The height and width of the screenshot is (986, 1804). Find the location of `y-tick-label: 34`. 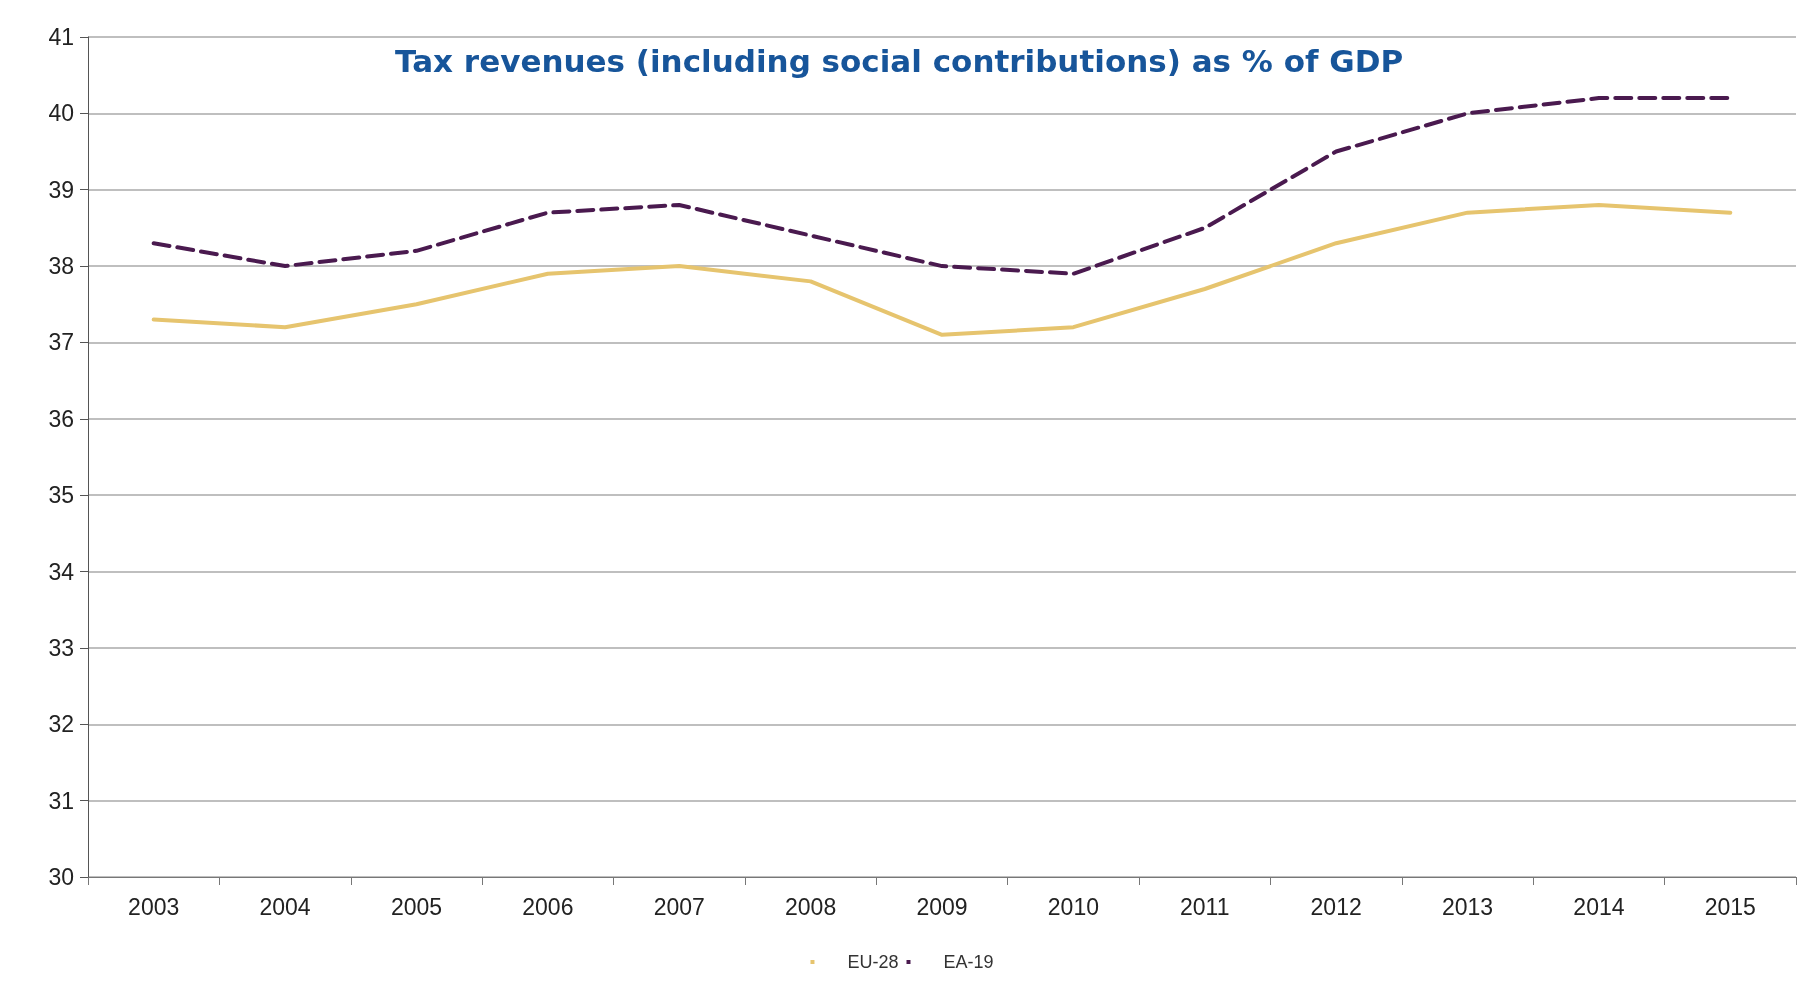

y-tick-label: 34 is located at coordinates (61, 571).